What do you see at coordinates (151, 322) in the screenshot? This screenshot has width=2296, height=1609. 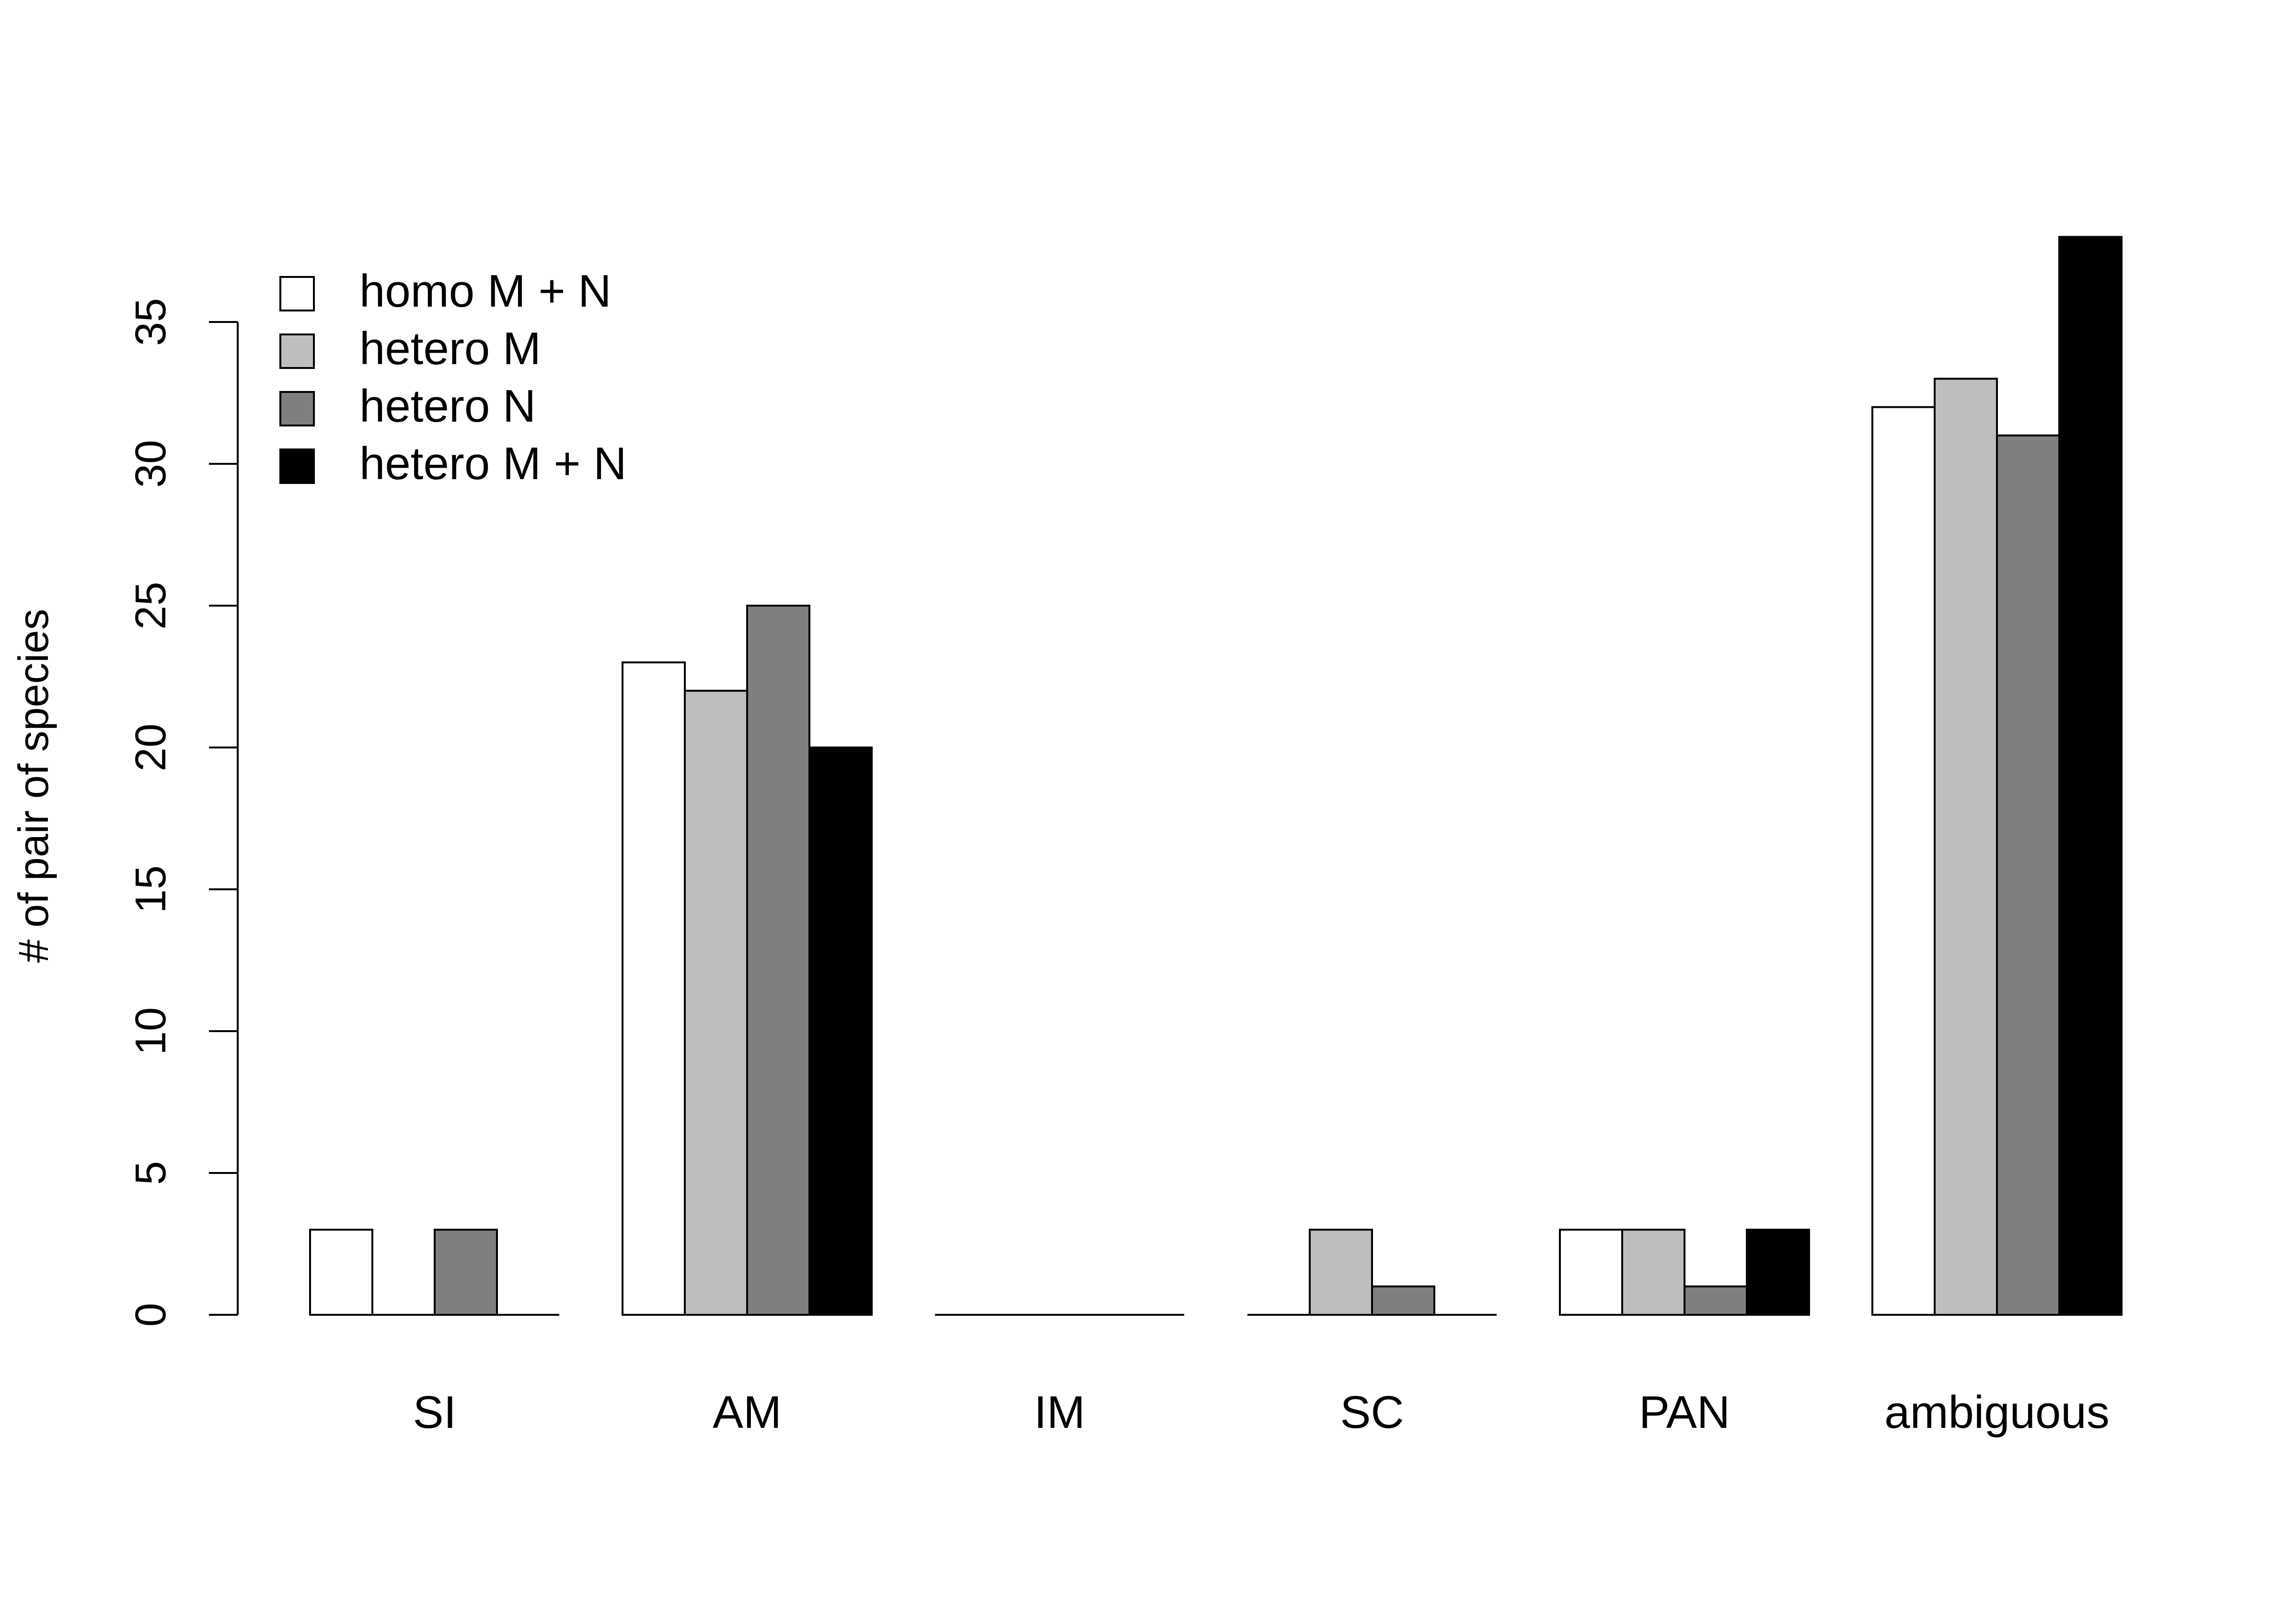 I see `y-tick-label: 35` at bounding box center [151, 322].